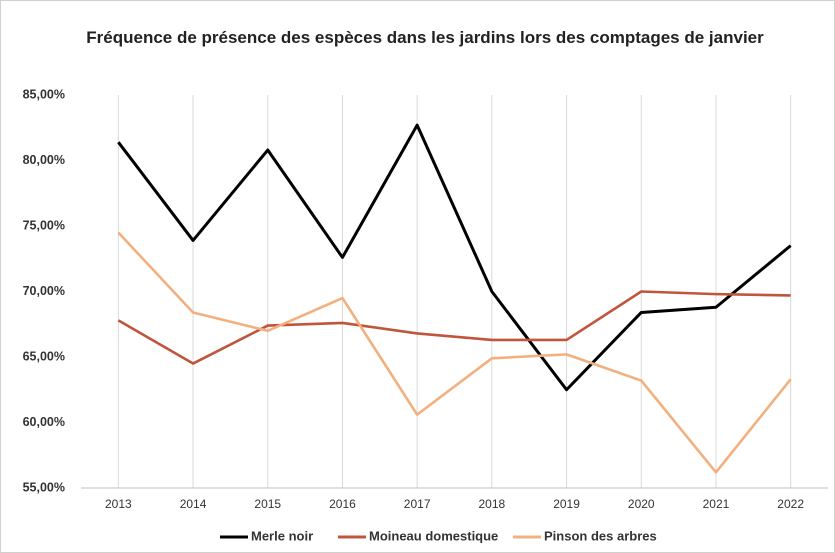 Image resolution: width=835 pixels, height=553 pixels. What do you see at coordinates (44, 225) in the screenshot?
I see `y-tick-label: 75,00%` at bounding box center [44, 225].